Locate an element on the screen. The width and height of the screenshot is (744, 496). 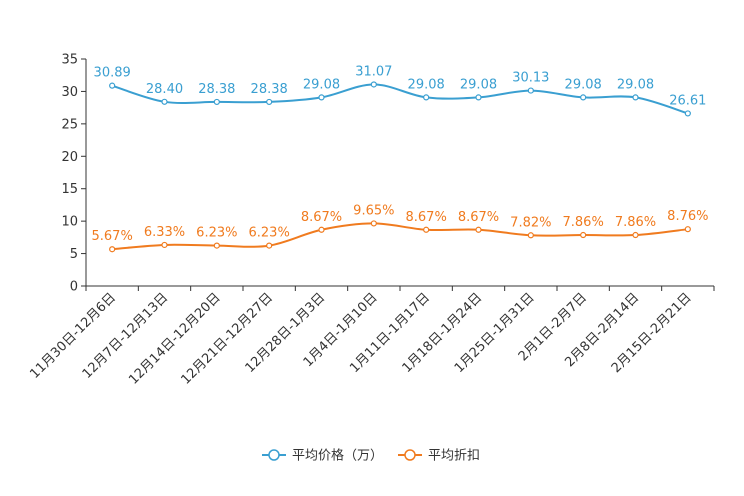
y-tick-label: 35 is located at coordinates (69, 60).